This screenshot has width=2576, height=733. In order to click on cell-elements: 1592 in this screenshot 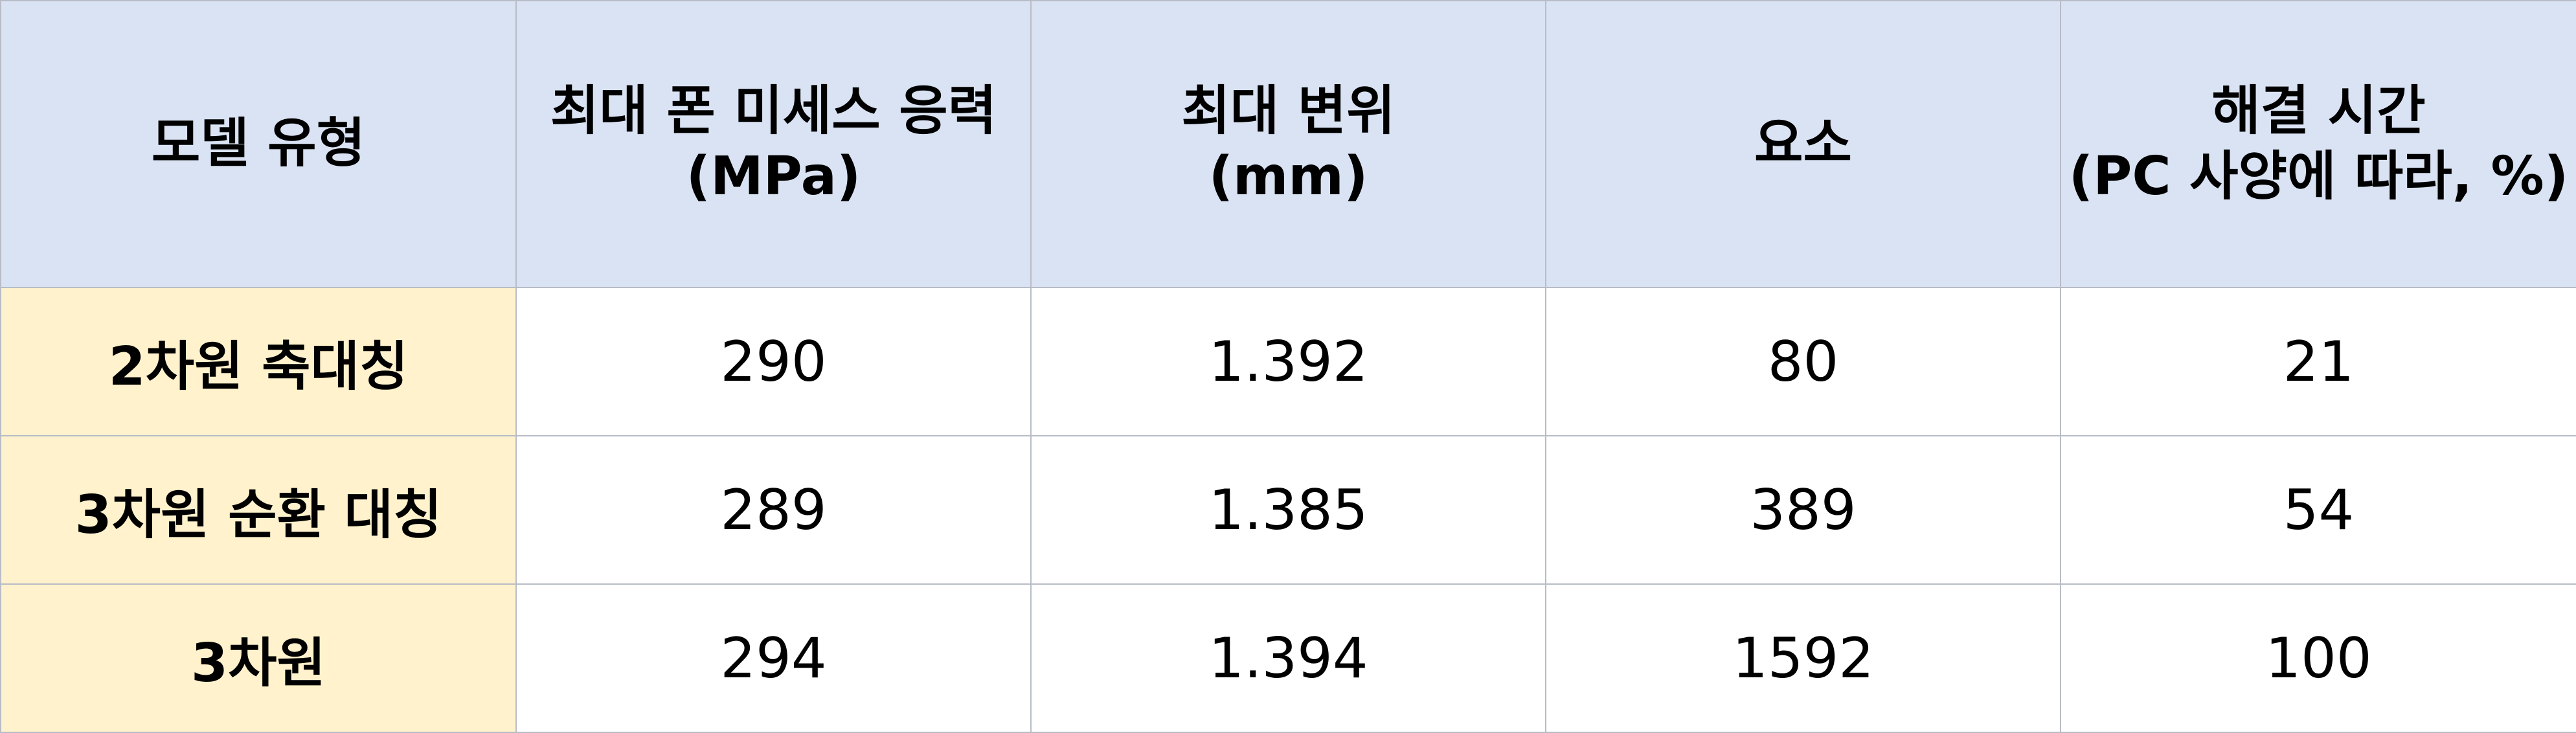, I will do `click(1803, 658)`.